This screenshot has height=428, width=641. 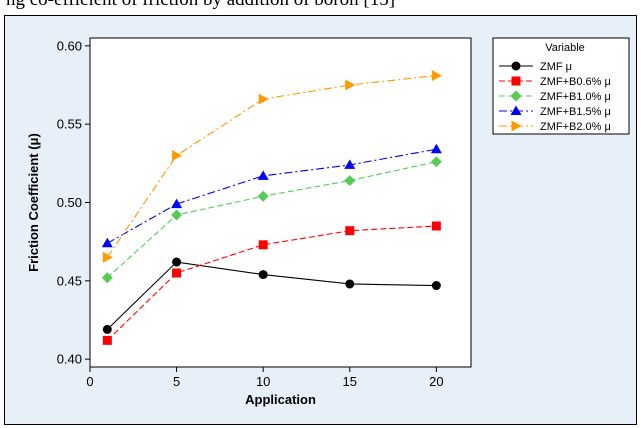 I want to click on x-tick-label: 10, so click(x=263, y=381).